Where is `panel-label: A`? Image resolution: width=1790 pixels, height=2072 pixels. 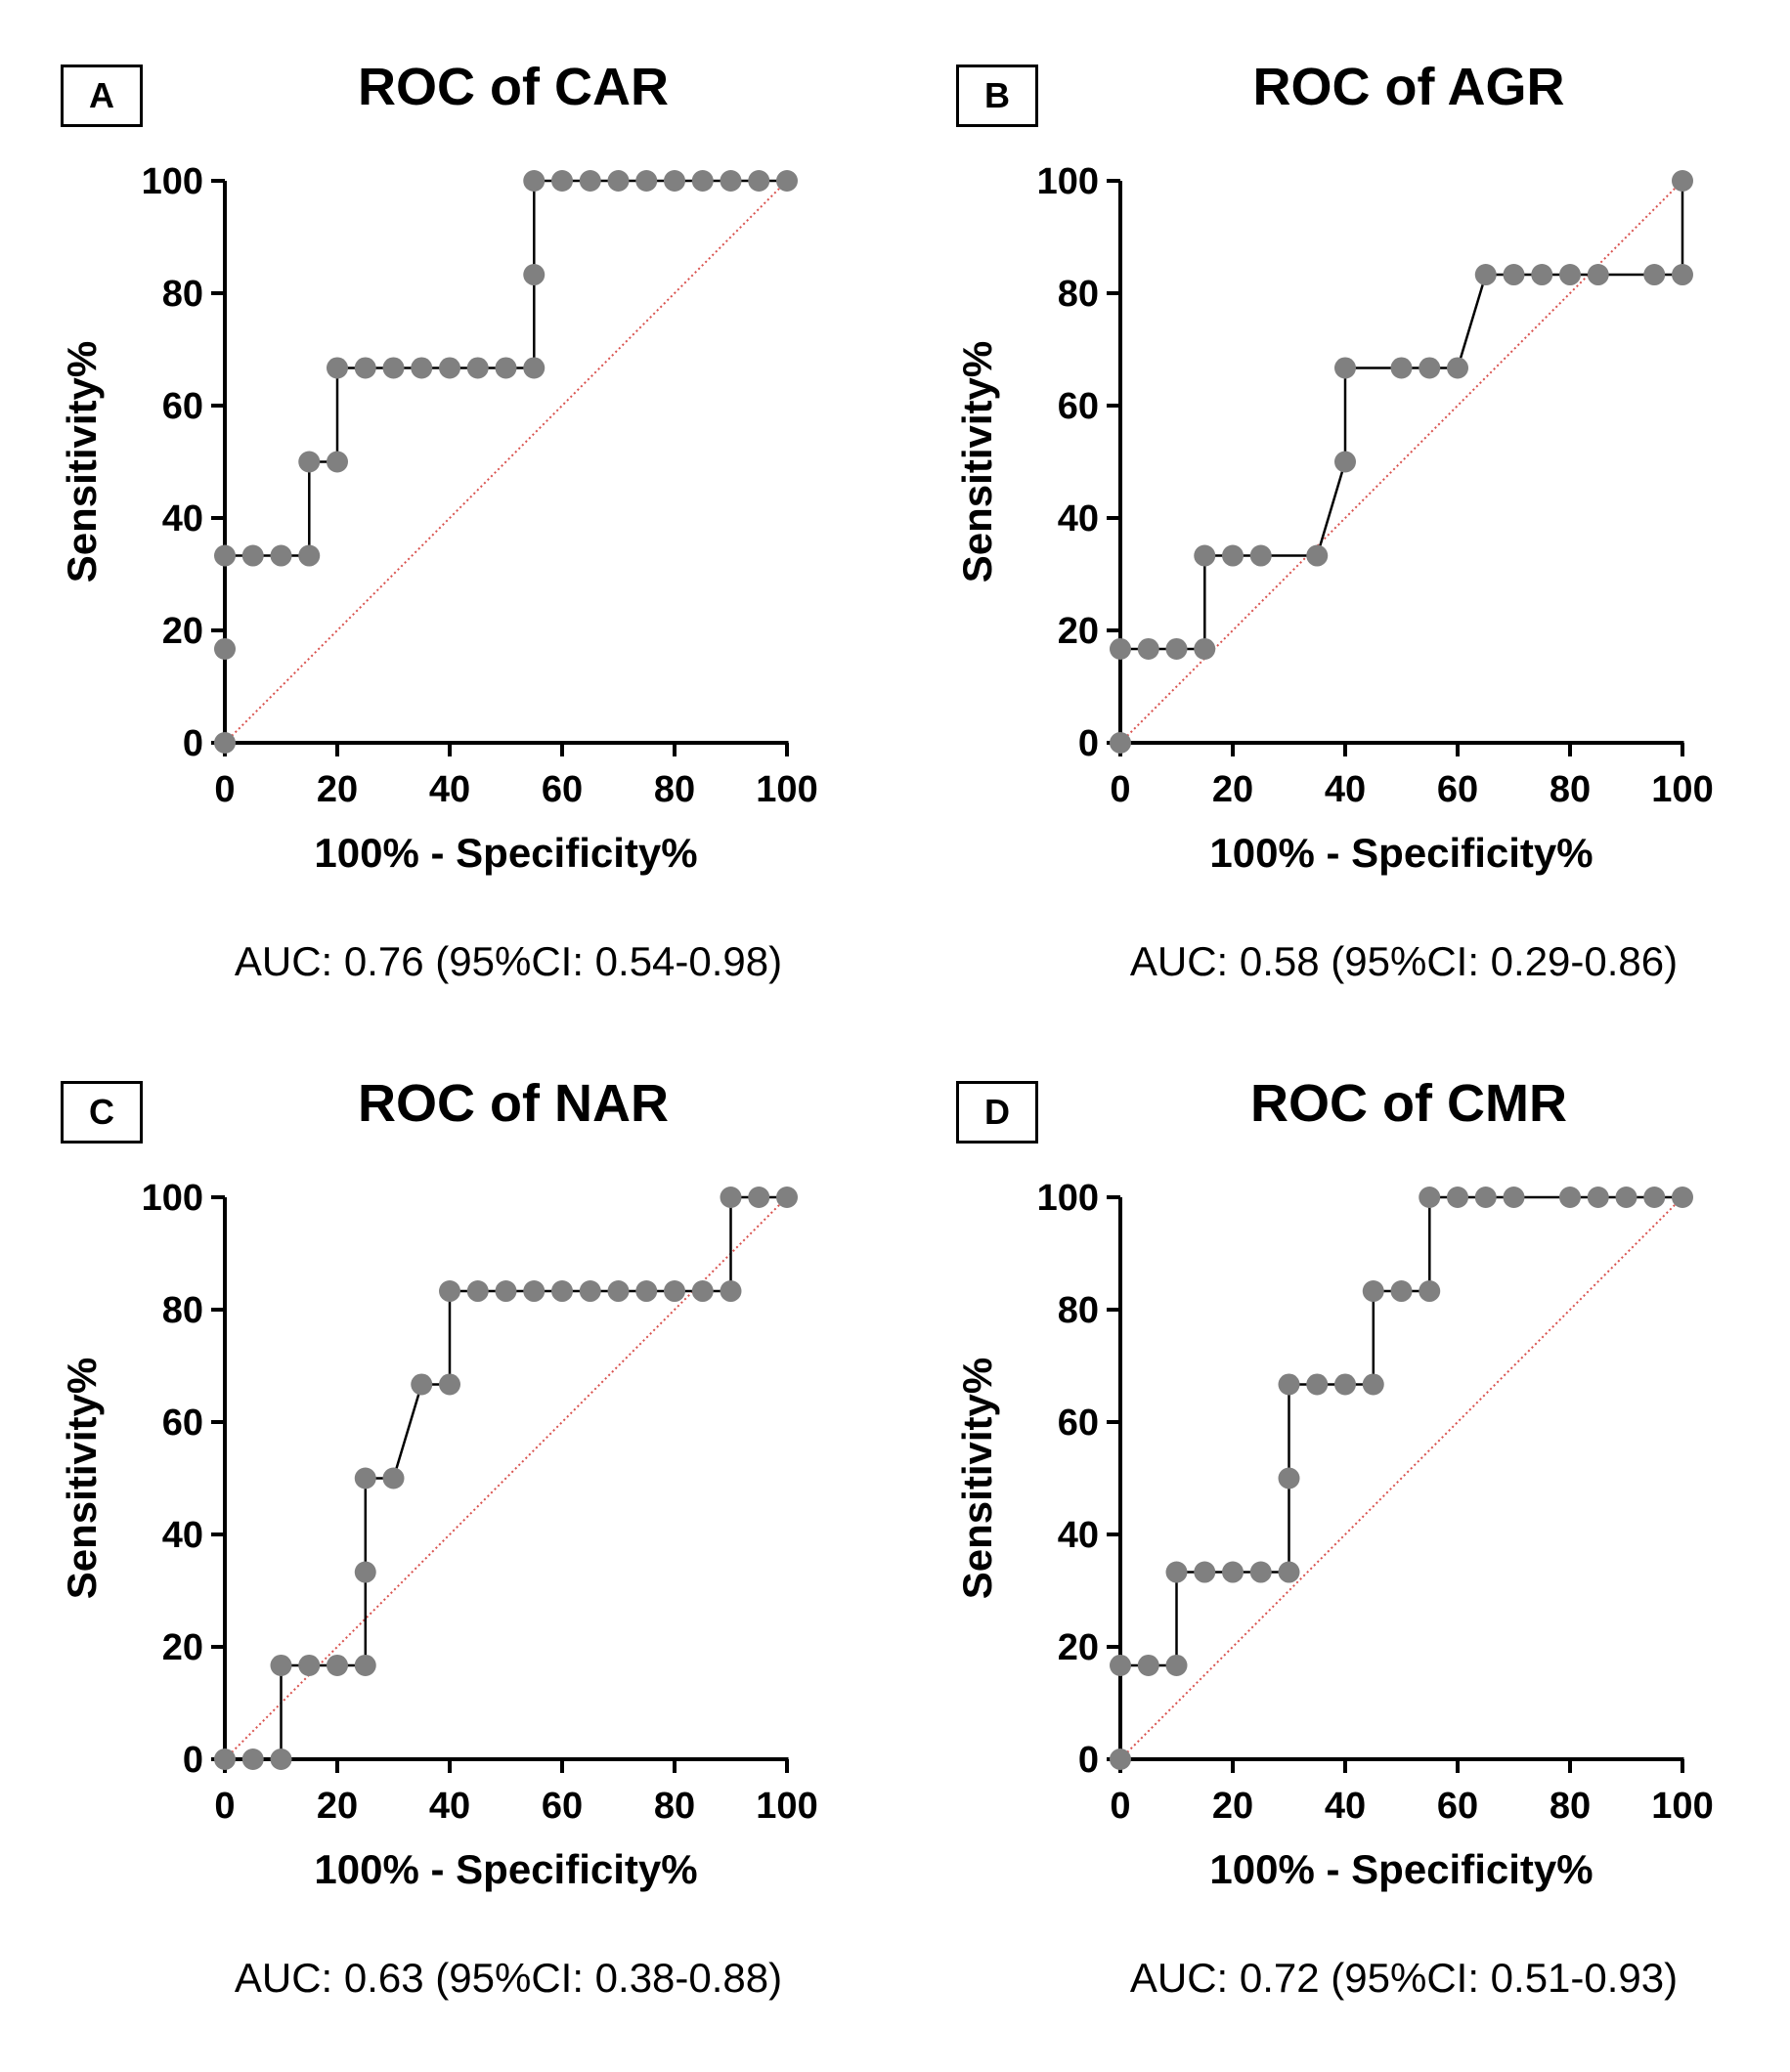
panel-label: A is located at coordinates (102, 96).